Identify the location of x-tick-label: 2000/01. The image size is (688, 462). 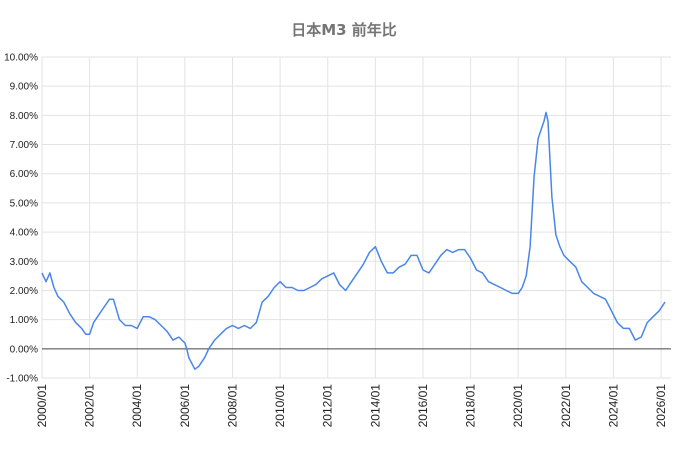
(42, 406).